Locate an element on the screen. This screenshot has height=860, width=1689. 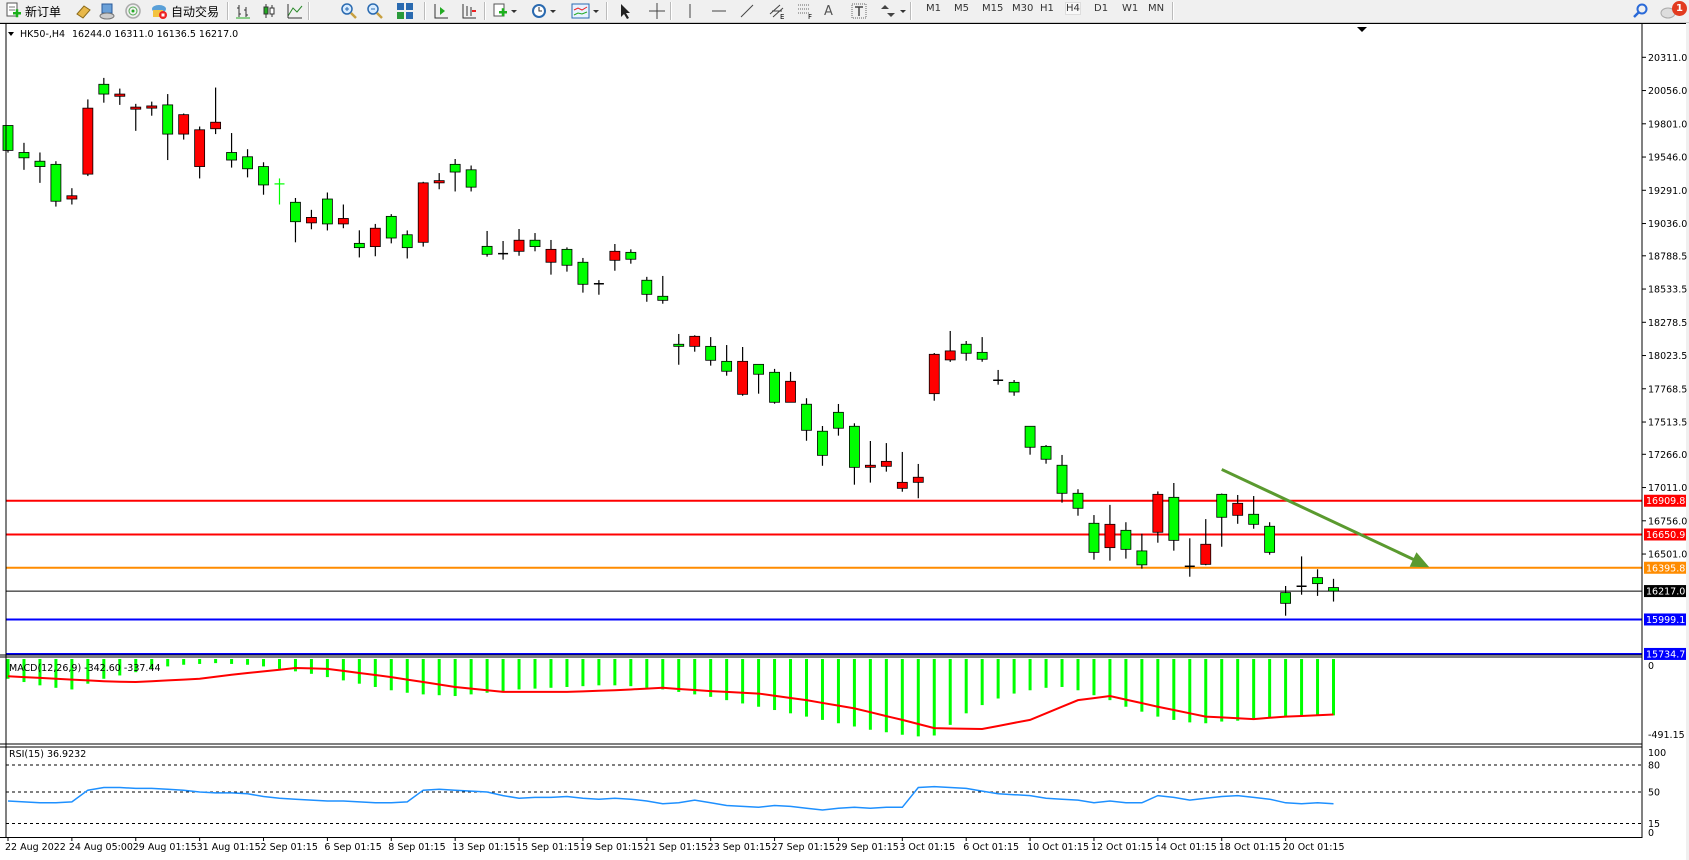
time-axis-label: 20 Oct 01:15 is located at coordinates (1314, 847).